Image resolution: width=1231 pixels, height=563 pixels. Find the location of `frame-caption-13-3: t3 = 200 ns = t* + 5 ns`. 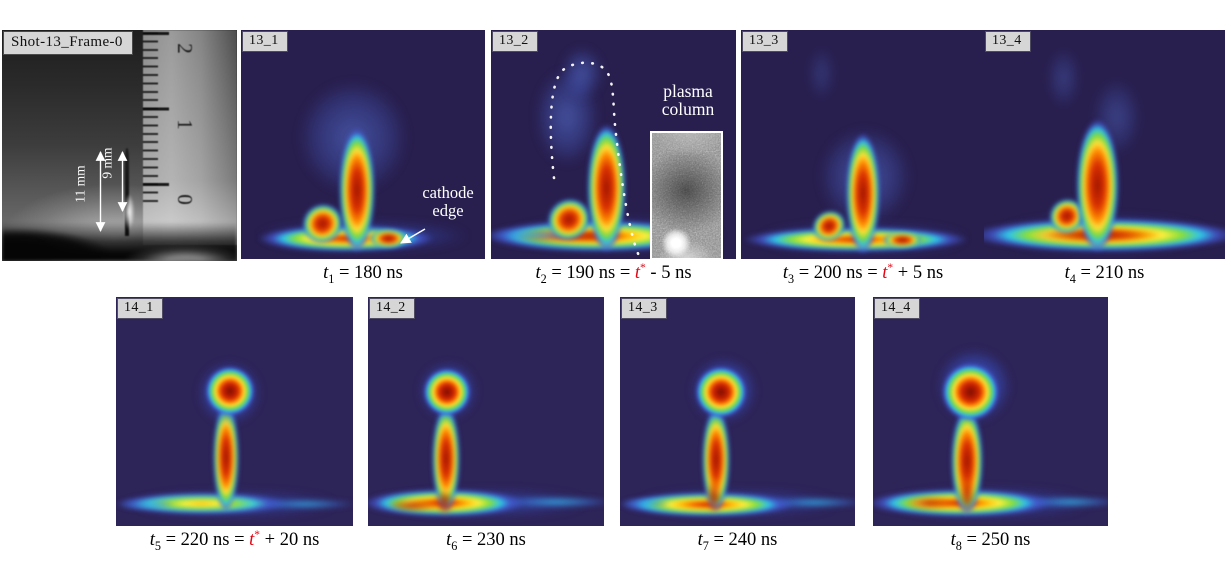

frame-caption-13-3: t3 = 200 ns = t* + 5 ns is located at coordinates (863, 274).